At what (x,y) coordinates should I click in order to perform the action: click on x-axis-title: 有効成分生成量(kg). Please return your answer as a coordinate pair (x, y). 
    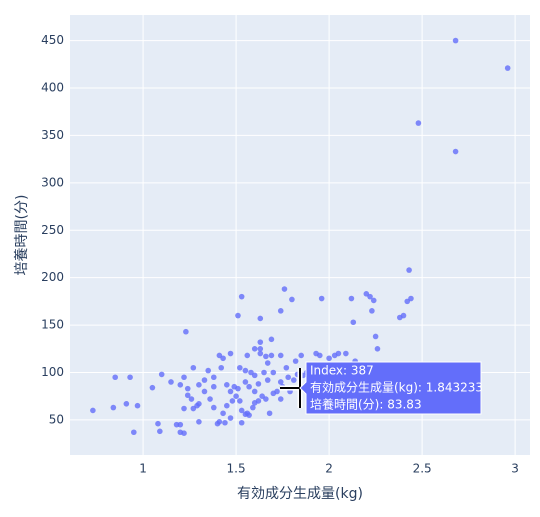
    Looking at the image, I should click on (300, 494).